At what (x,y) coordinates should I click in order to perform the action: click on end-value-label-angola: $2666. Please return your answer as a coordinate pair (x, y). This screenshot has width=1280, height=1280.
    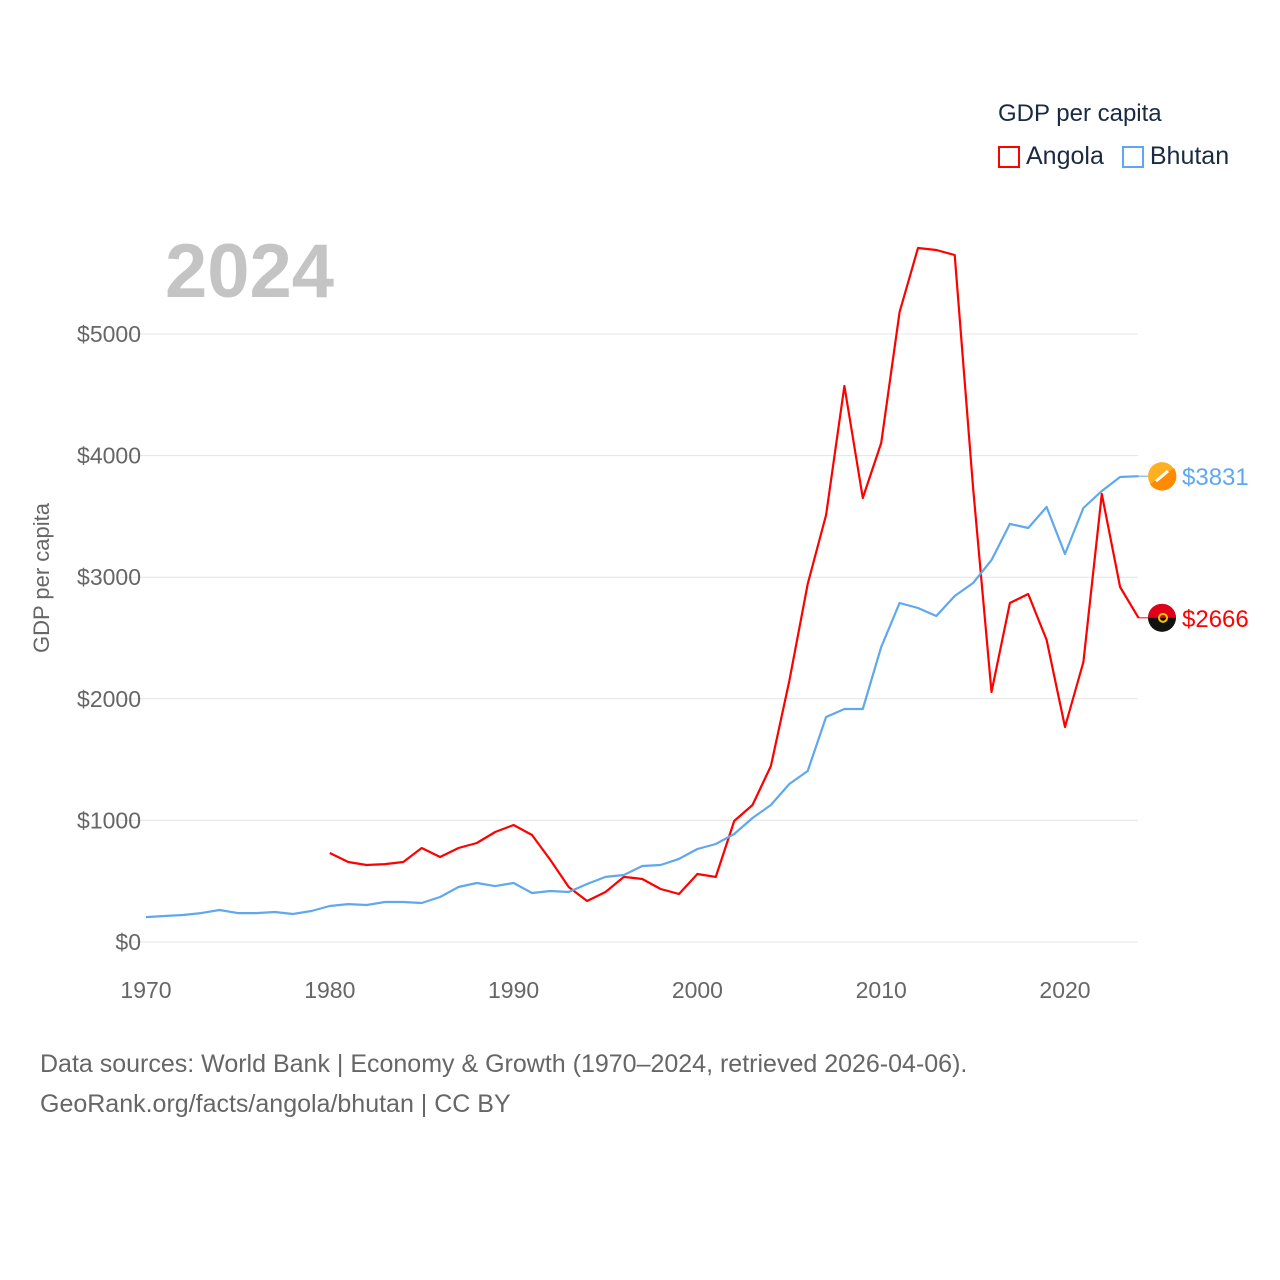
    Looking at the image, I should click on (1215, 619).